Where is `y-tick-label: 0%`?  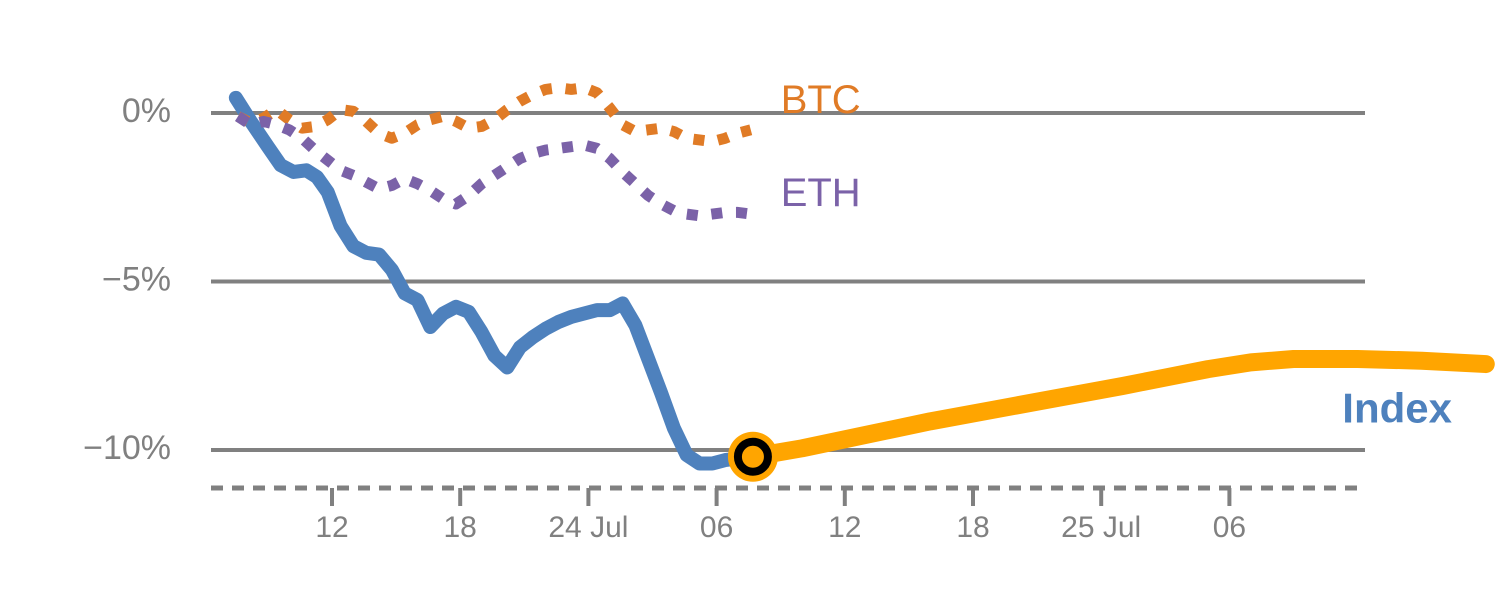 y-tick-label: 0% is located at coordinates (146, 111).